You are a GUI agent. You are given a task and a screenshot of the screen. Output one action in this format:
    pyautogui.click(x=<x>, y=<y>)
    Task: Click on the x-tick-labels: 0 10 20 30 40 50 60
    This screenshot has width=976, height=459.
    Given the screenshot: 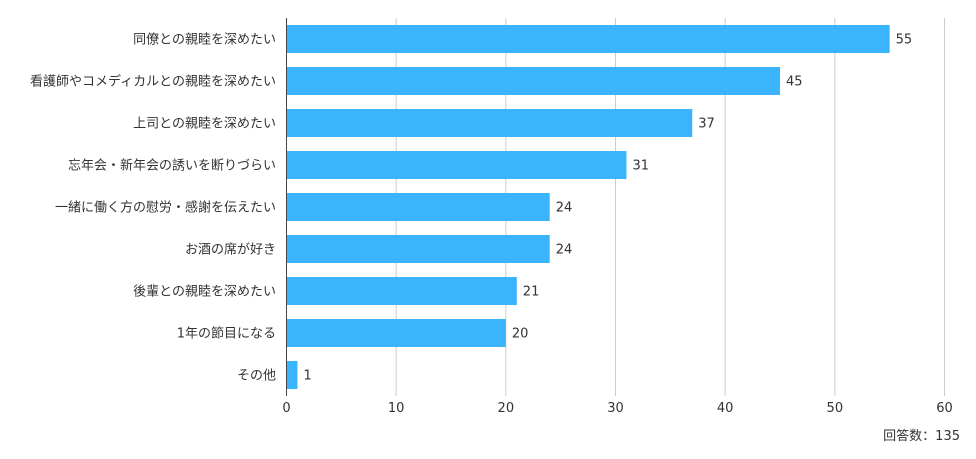 What is the action you would take?
    pyautogui.click(x=617, y=408)
    